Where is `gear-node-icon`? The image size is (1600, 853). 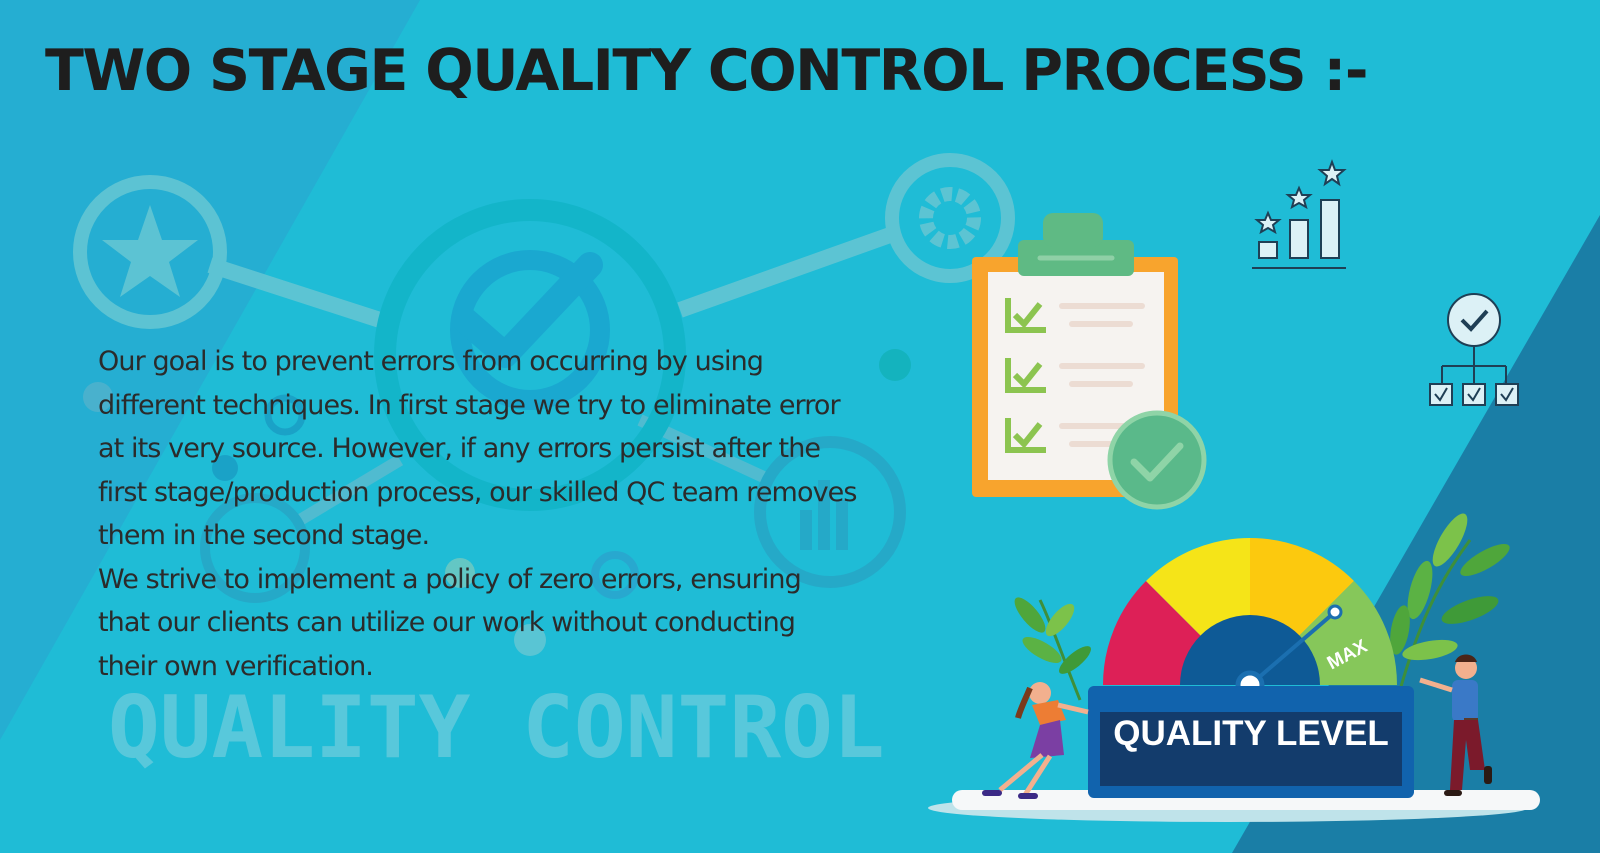
gear-node-icon is located at coordinates (950, 218).